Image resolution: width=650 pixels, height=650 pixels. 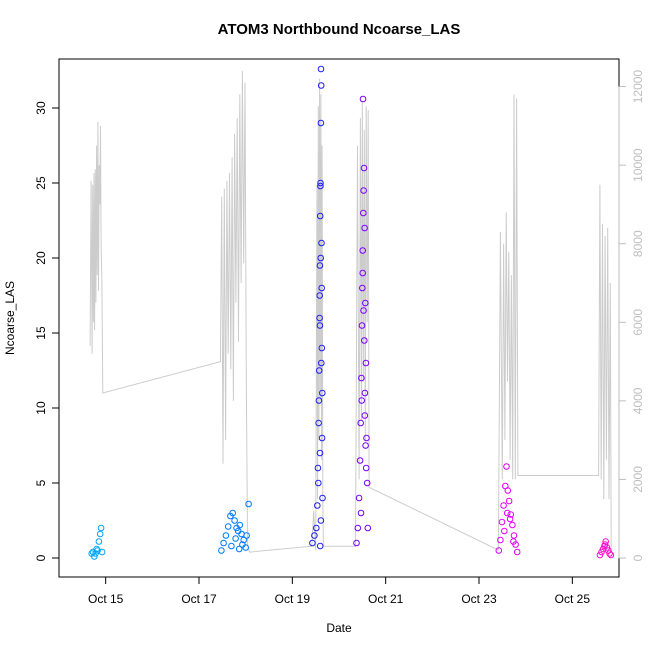 I want to click on secondary-y-tick-label: 8000, so click(x=638, y=243).